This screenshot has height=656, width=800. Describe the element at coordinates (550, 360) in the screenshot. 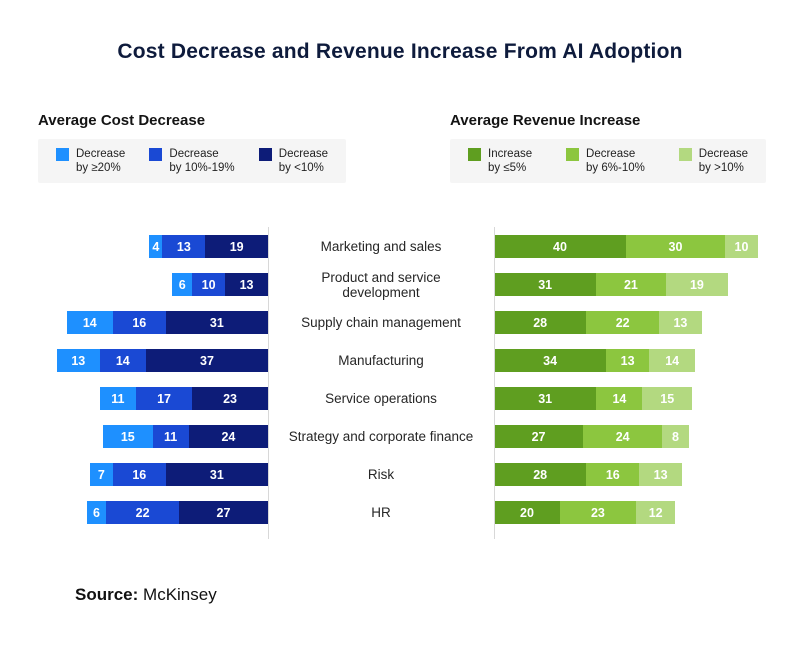

I see `segment-value: 34` at that location.